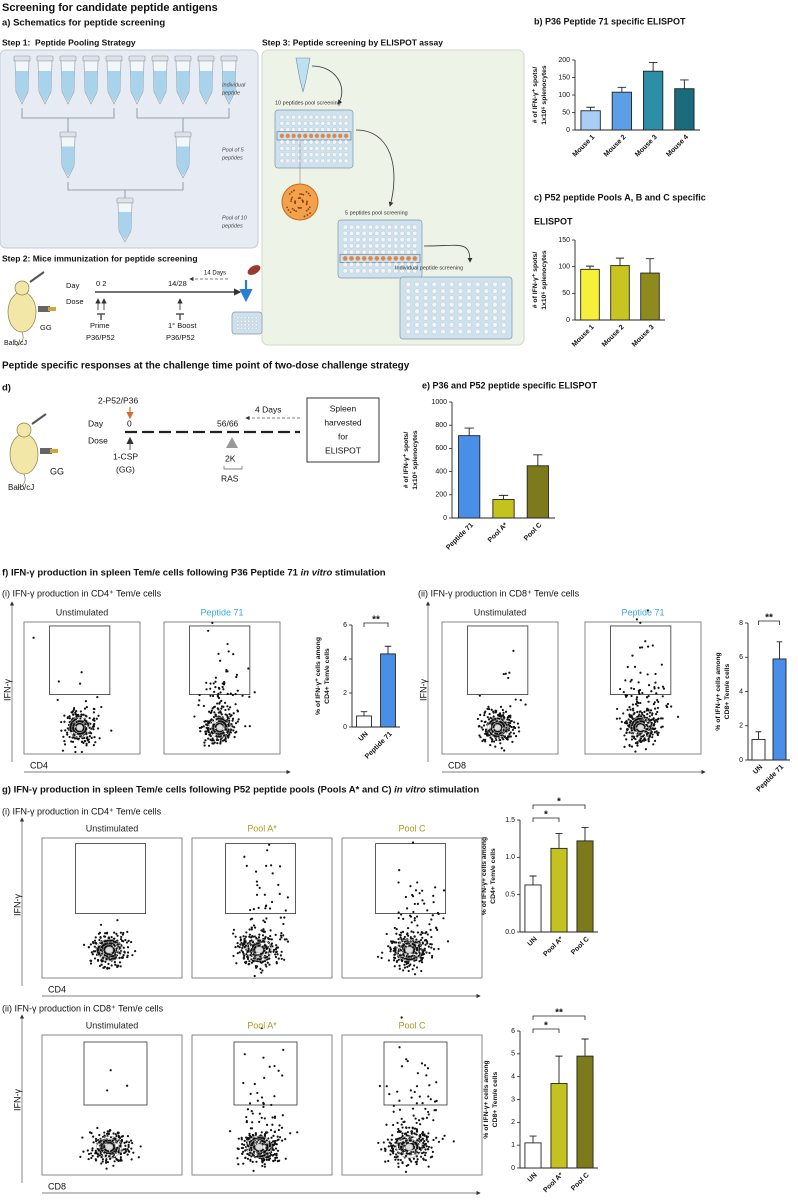 The height and width of the screenshot is (1200, 798). Describe the element at coordinates (460, 537) in the screenshot. I see `x-tick-label: Peptide 71` at that location.